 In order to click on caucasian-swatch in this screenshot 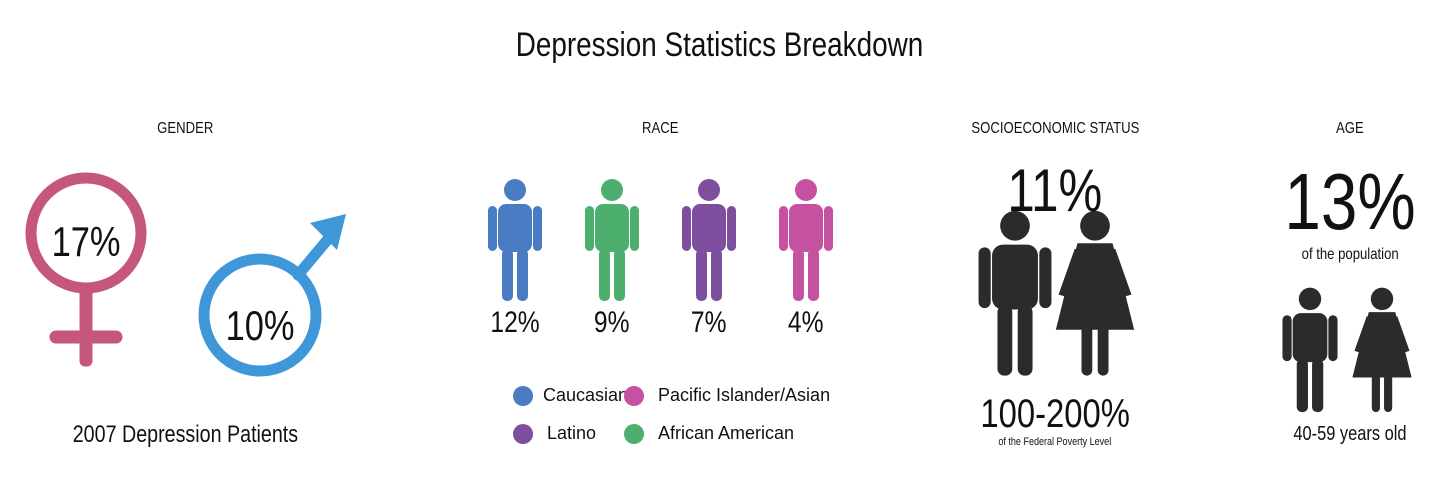, I will do `click(523, 396)`.